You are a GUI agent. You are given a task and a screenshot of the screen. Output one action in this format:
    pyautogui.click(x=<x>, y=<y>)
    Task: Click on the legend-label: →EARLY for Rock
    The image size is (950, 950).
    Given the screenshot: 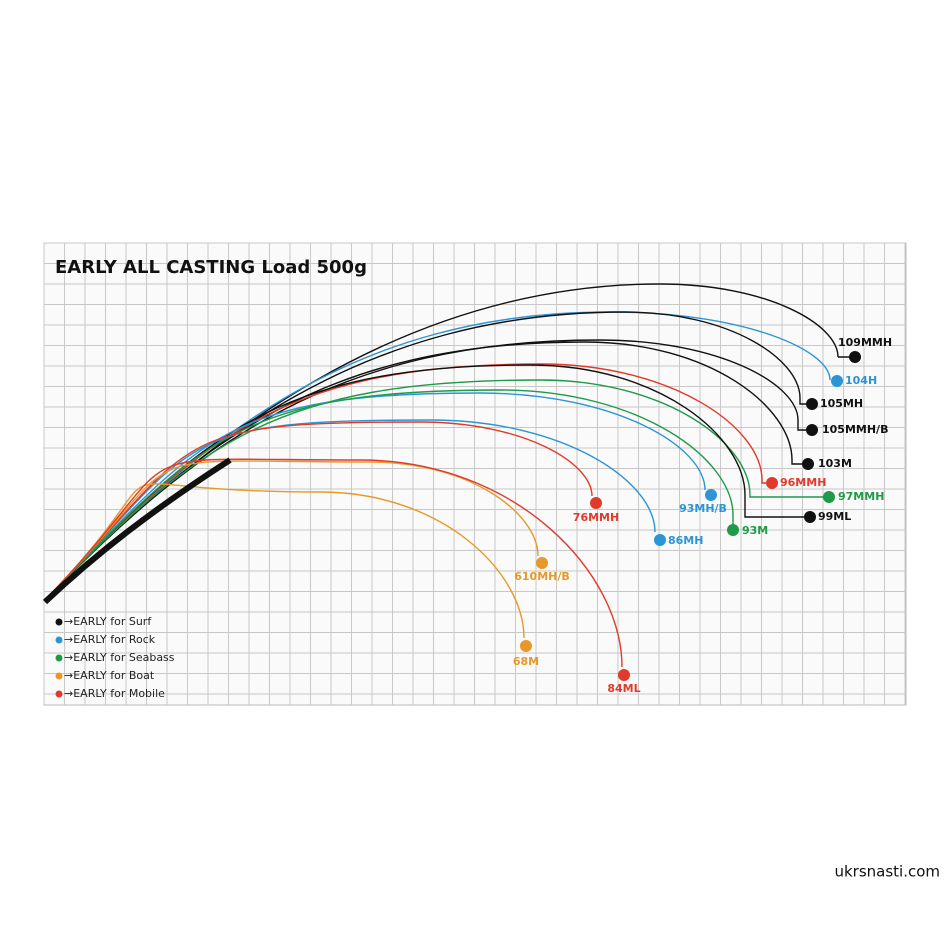 What is the action you would take?
    pyautogui.click(x=110, y=639)
    